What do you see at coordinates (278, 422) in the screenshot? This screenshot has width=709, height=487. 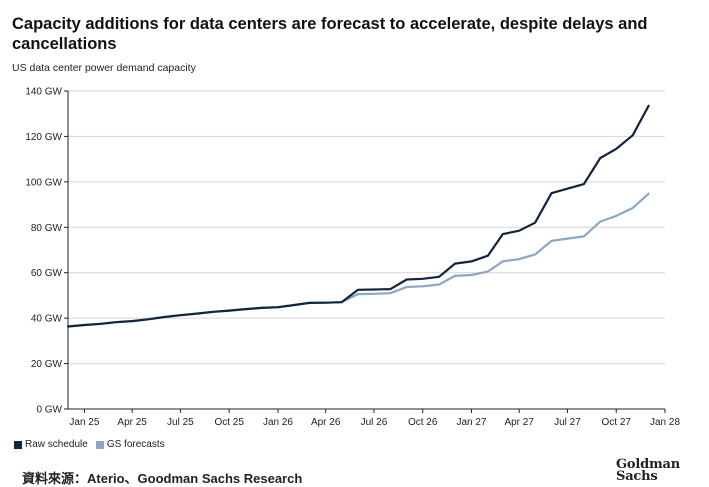 I see `x-tick-label: Jan 26` at bounding box center [278, 422].